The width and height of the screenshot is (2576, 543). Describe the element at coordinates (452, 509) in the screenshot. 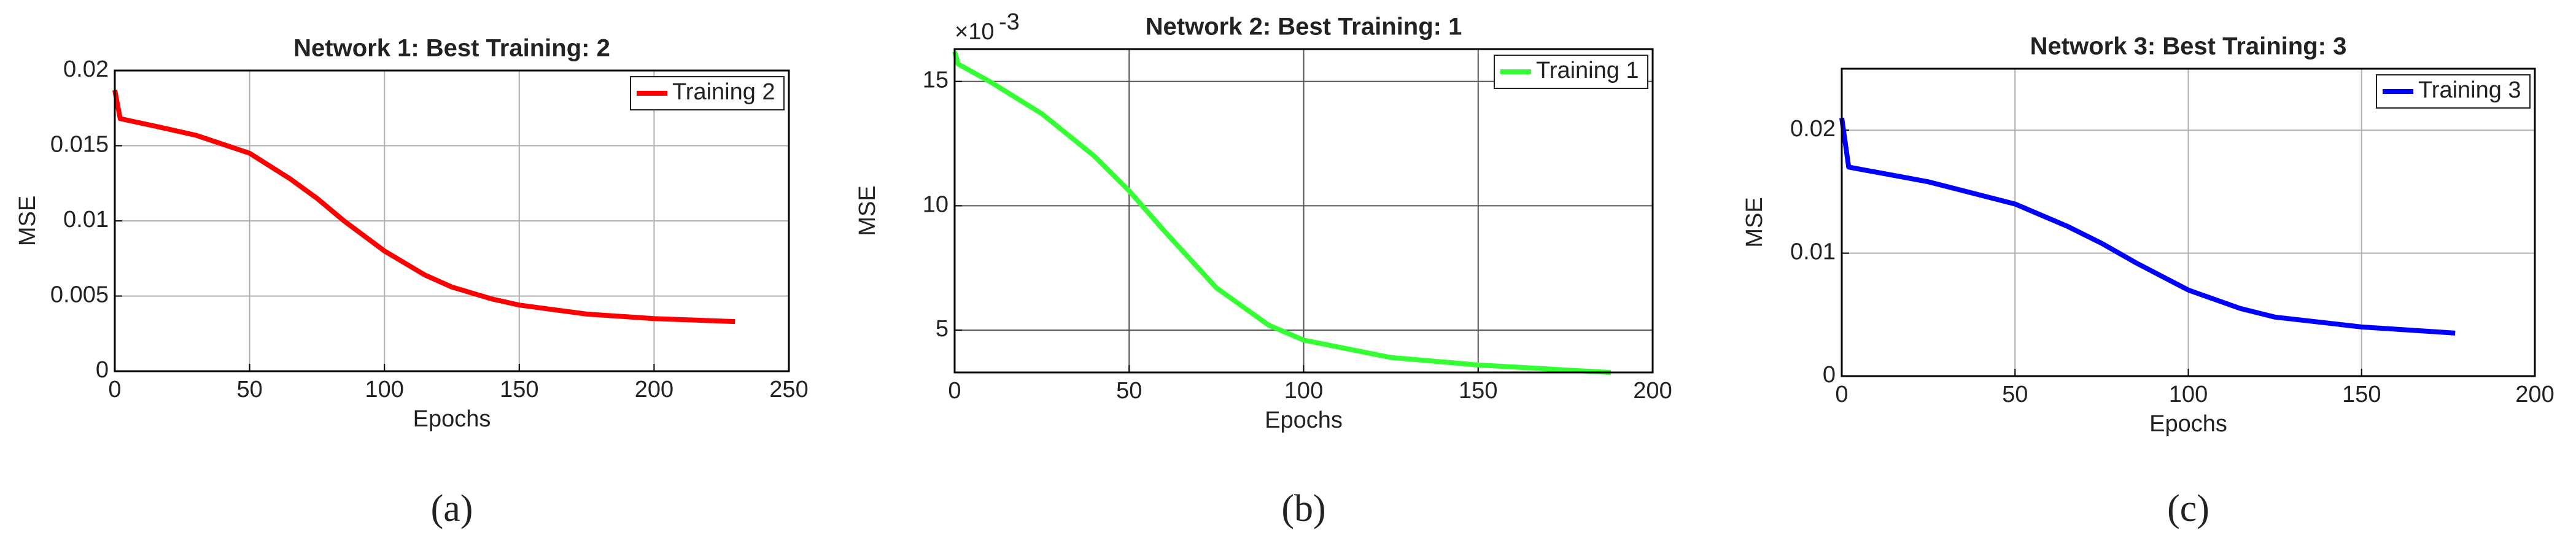

I see `caption: (a)` at that location.